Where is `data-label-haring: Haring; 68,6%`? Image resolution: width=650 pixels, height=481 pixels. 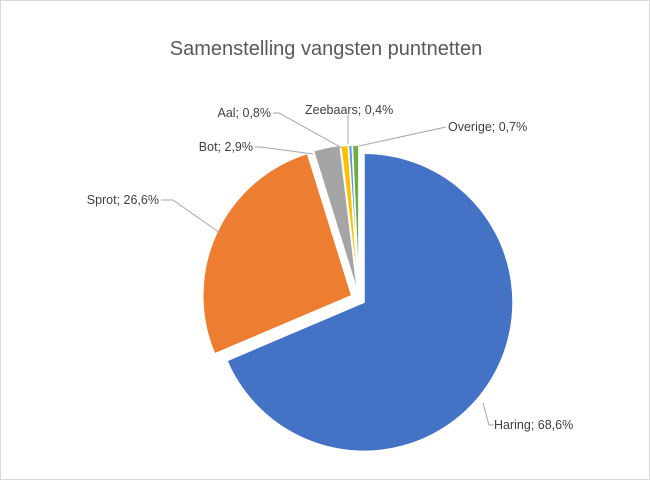 data-label-haring: Haring; 68,6% is located at coordinates (533, 425).